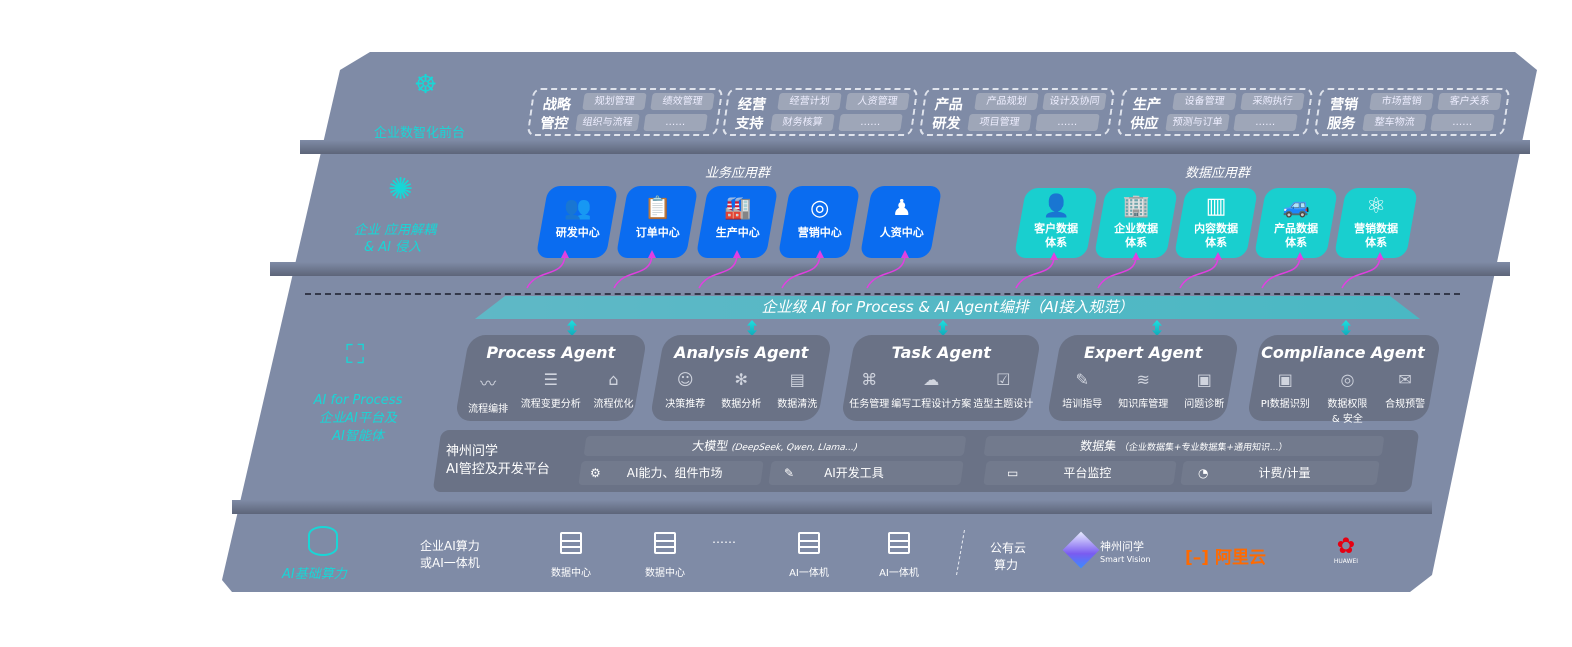 Image resolution: width=1572 pixels, height=647 pixels. I want to click on agent-card: Compliance Agent ▣ PI数据识别 ◎ 数据权限 & 安全 ✉ 合规预警, so click(1344, 380).